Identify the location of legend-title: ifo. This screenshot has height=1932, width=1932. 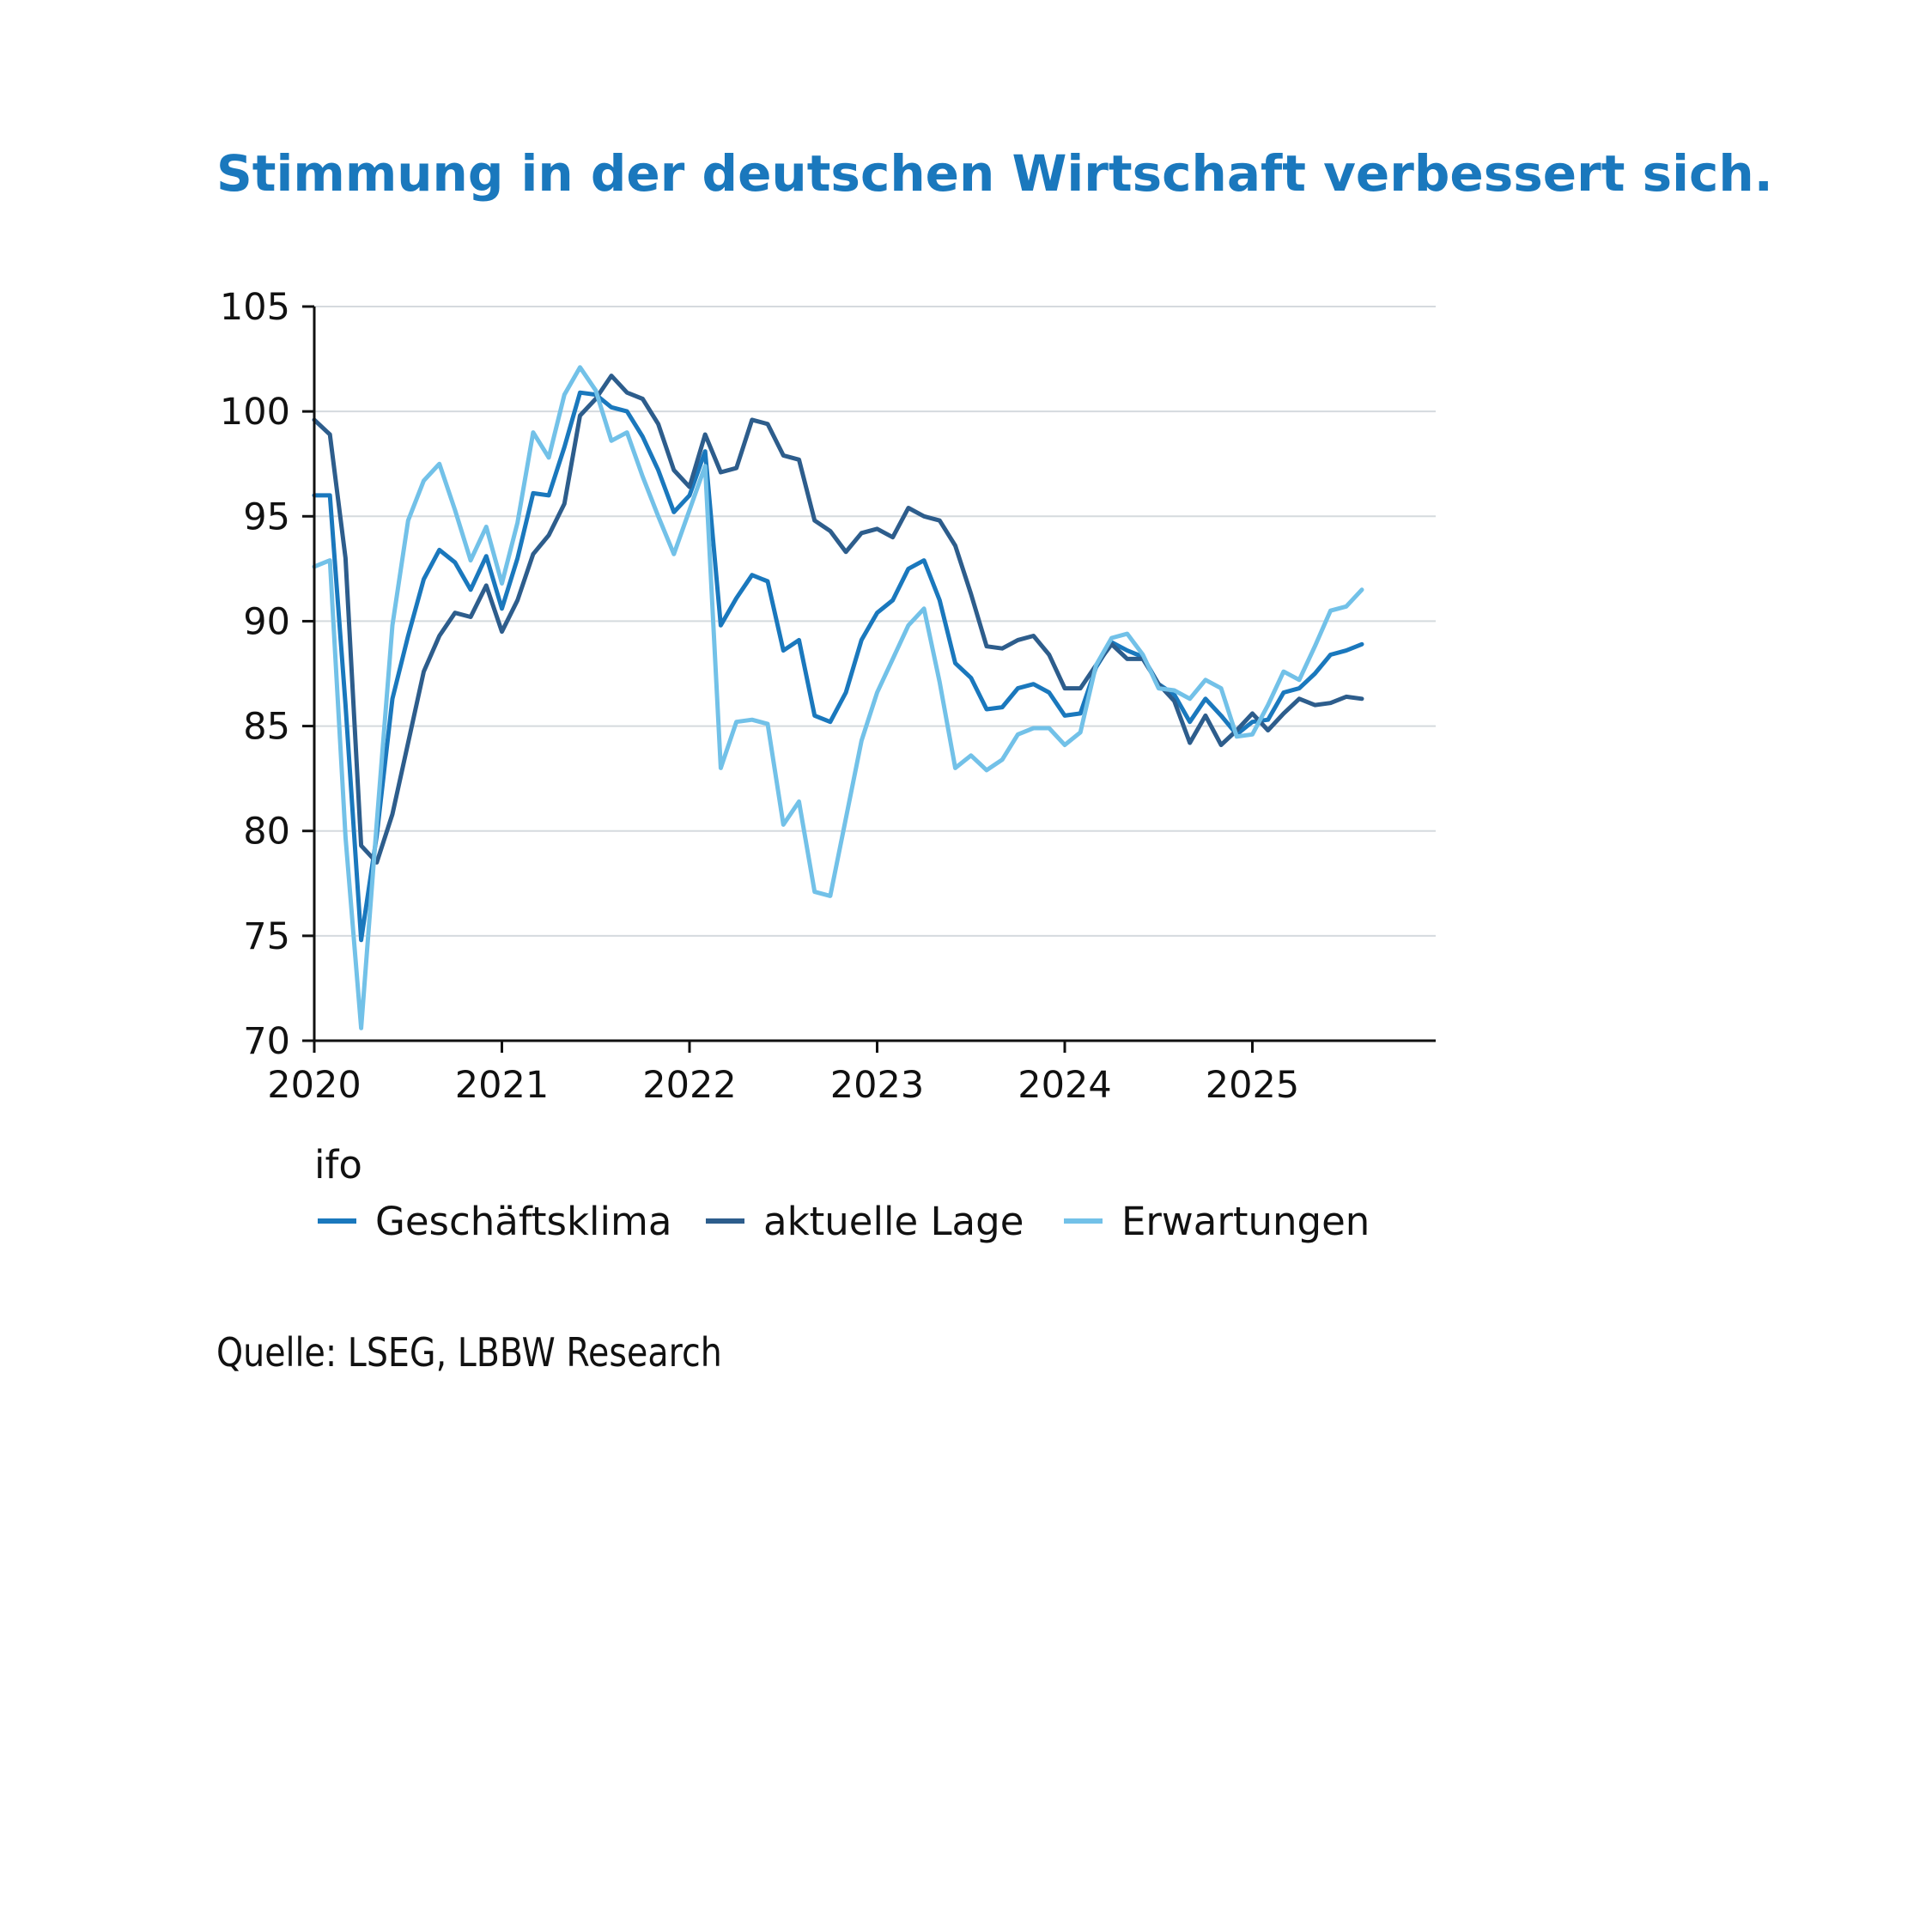
(338, 1165).